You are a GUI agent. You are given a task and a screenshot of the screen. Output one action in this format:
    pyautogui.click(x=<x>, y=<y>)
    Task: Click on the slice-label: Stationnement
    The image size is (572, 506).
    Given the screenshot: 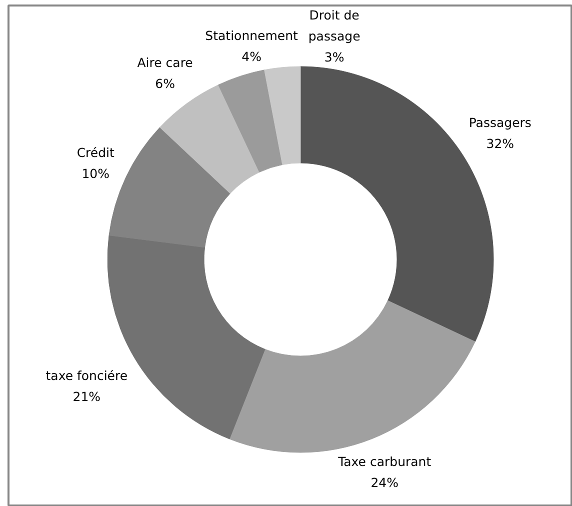 What is the action you would take?
    pyautogui.click(x=251, y=36)
    